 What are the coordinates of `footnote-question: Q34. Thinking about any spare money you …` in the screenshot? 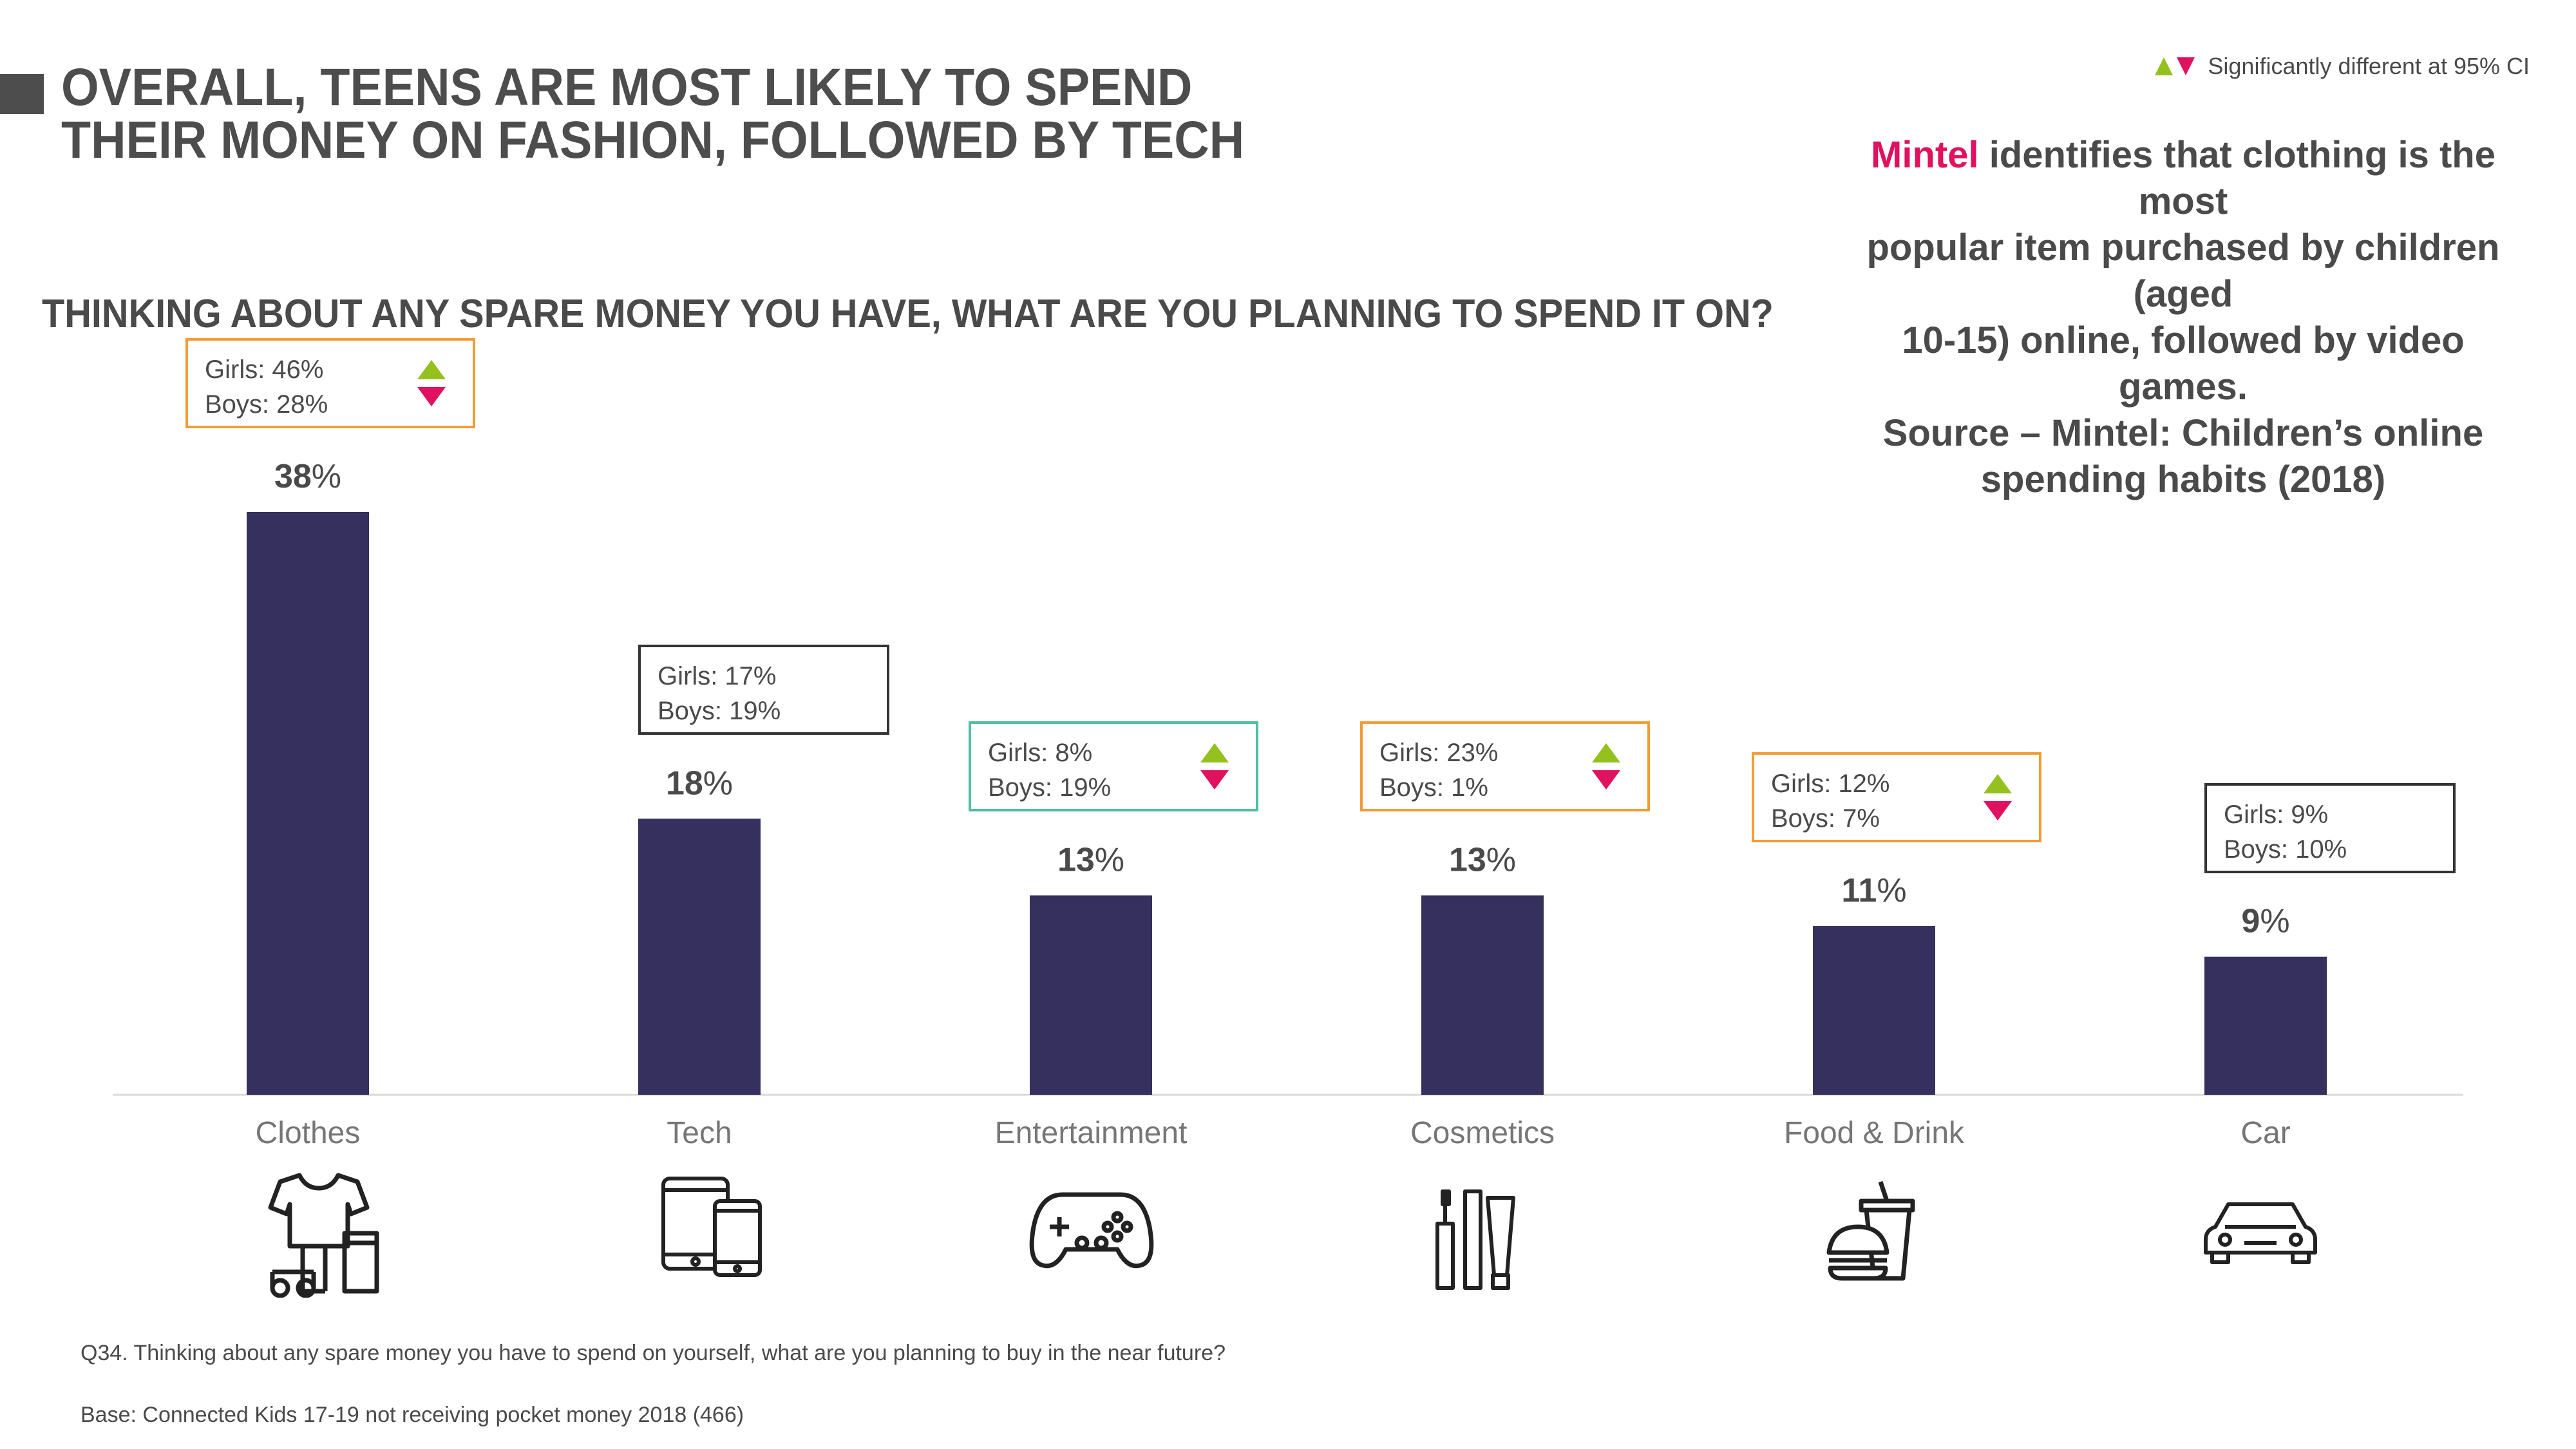 It's located at (653, 1353).